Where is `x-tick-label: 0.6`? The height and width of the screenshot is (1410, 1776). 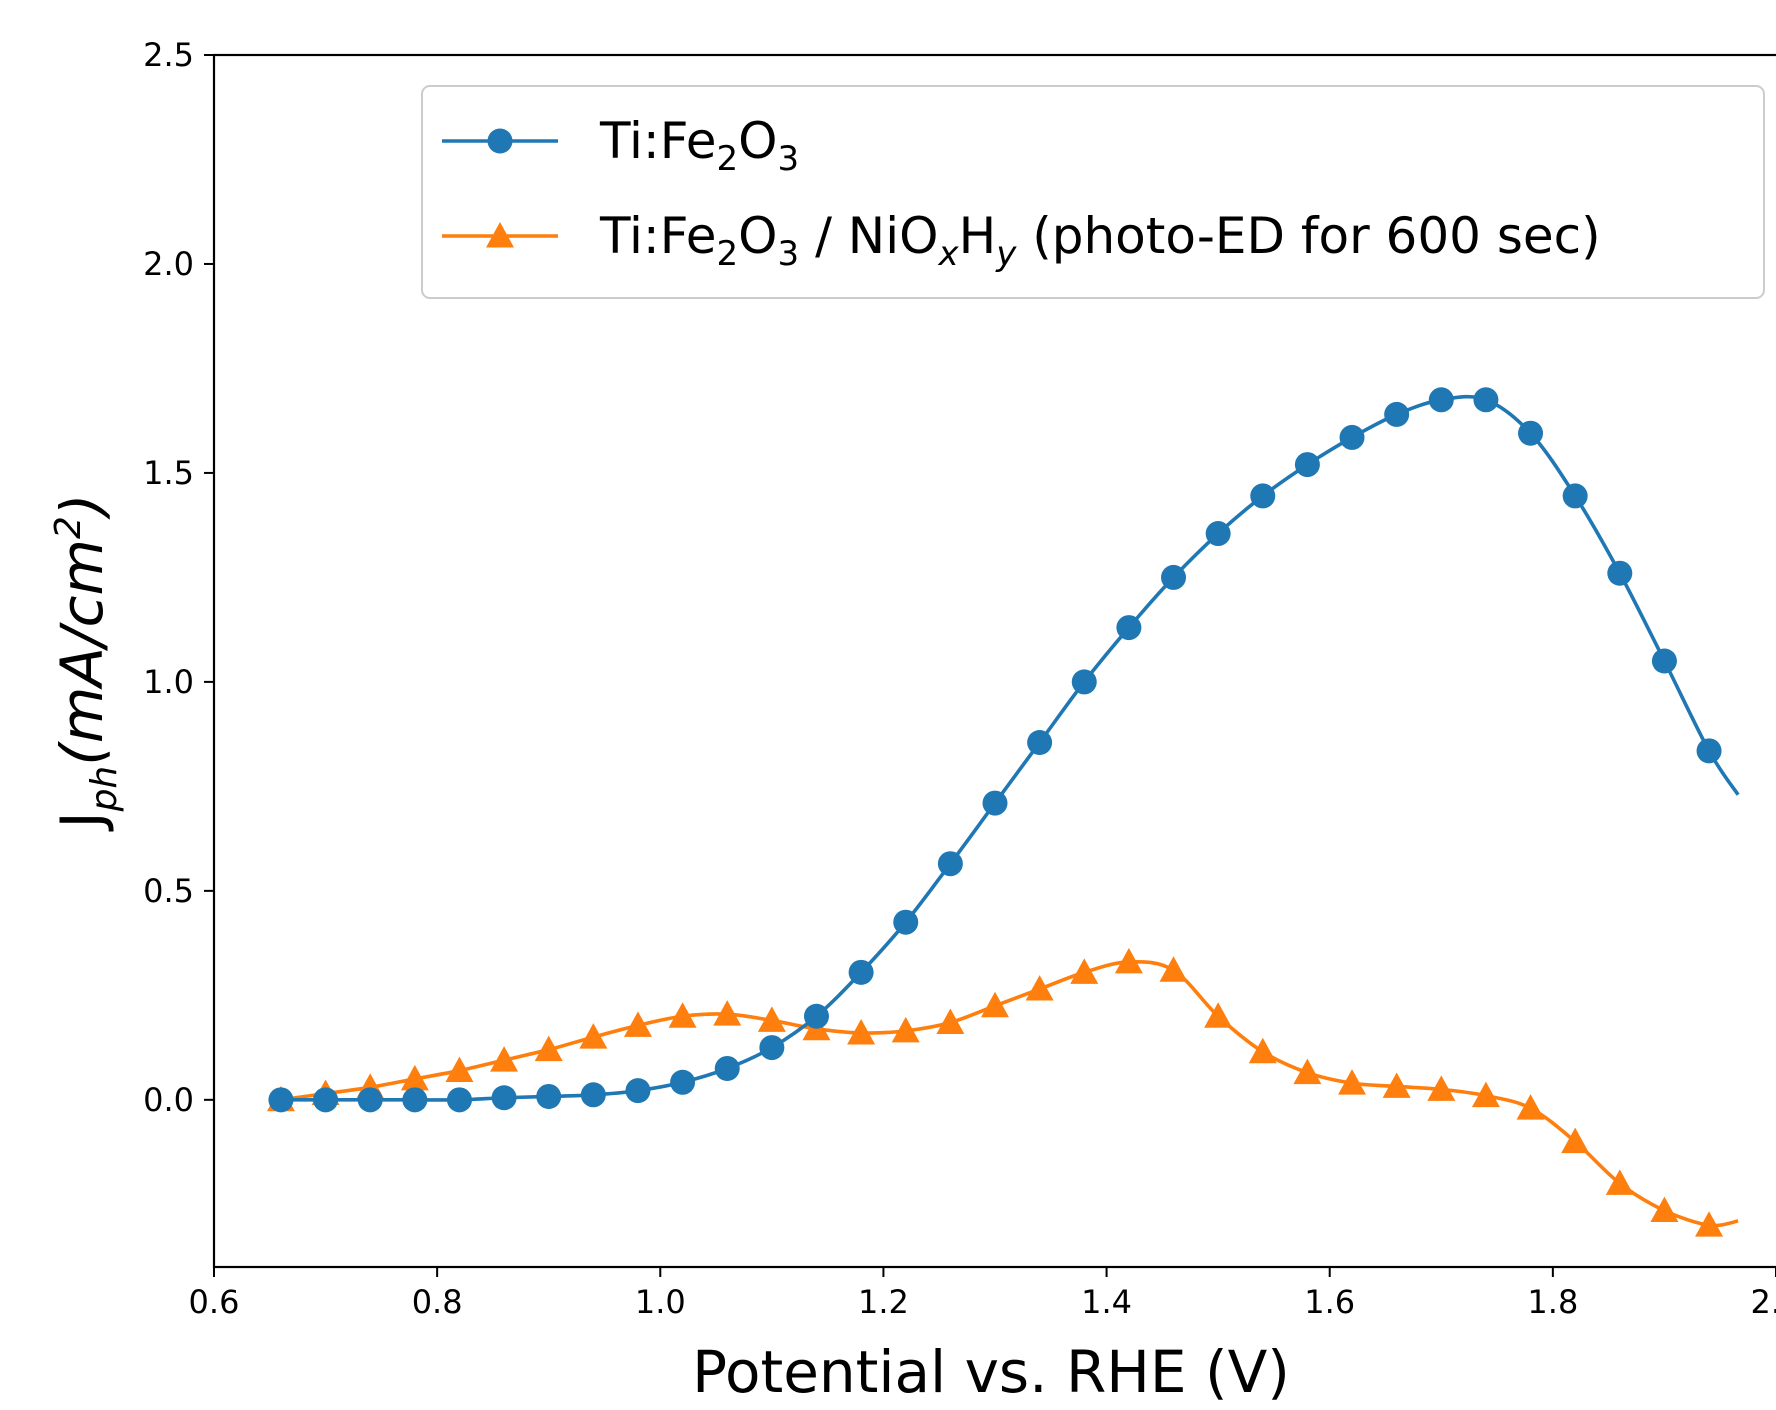 x-tick-label: 0.6 is located at coordinates (214, 1302).